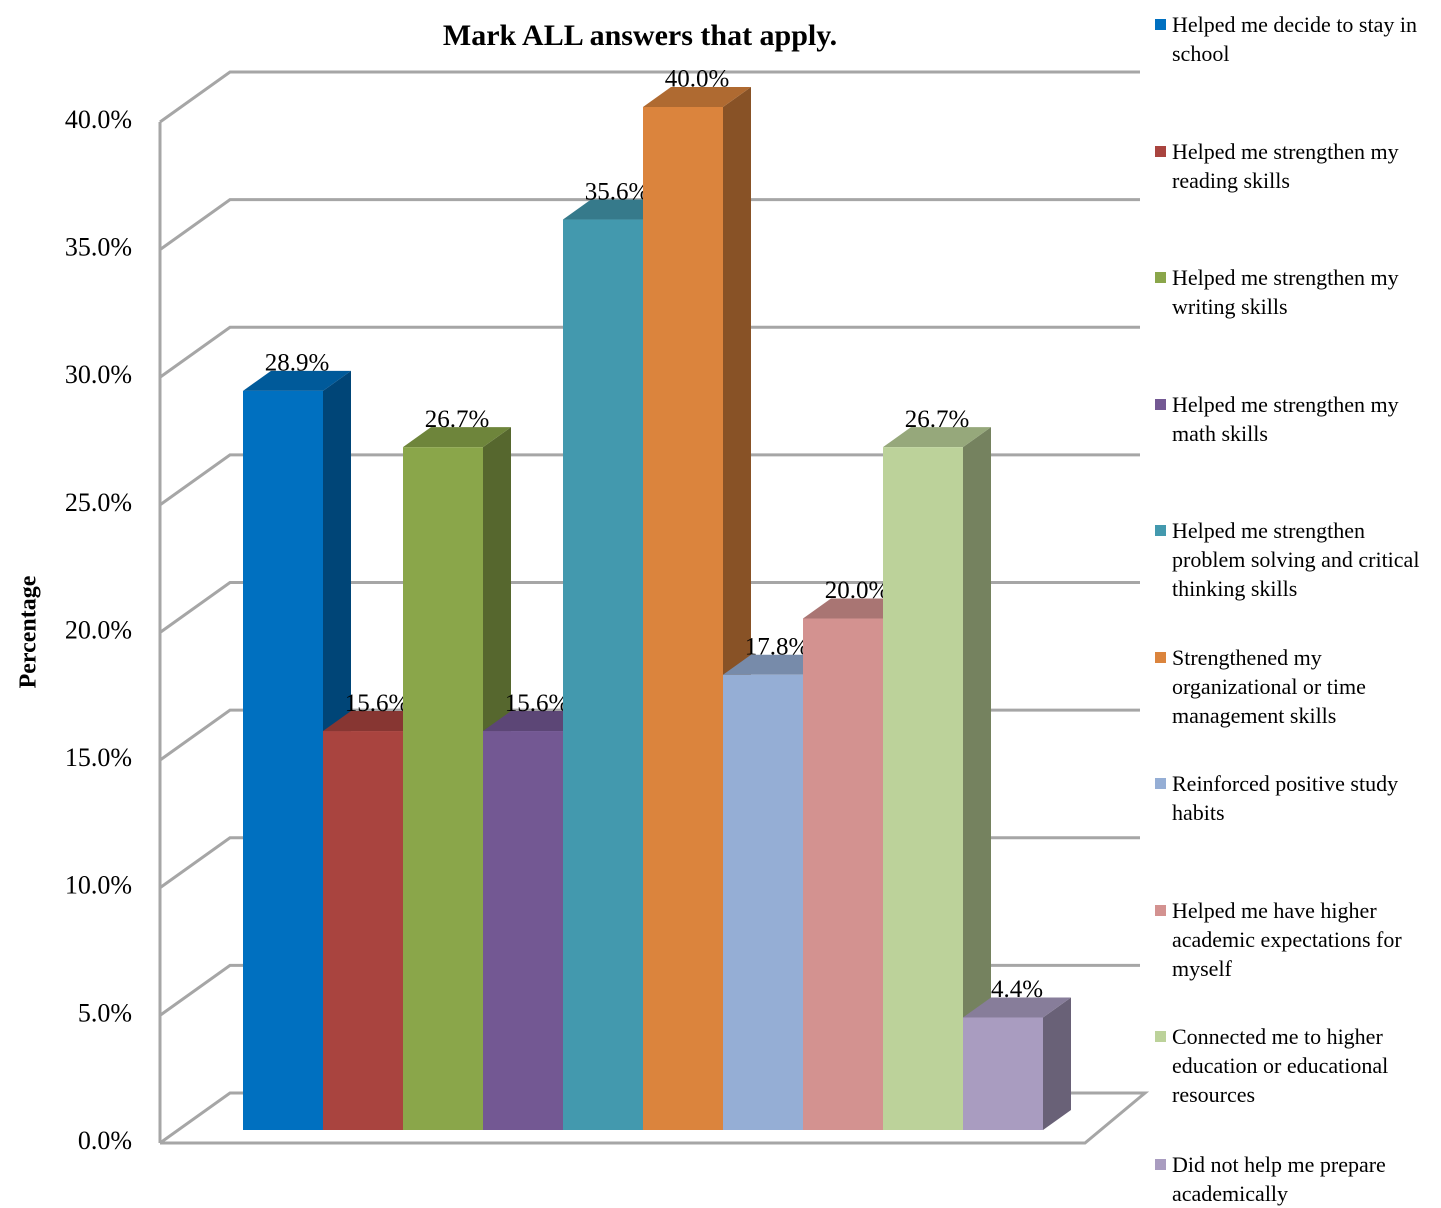  Describe the element at coordinates (98, 247) in the screenshot. I see `y-tick-label: 35.0%` at that location.